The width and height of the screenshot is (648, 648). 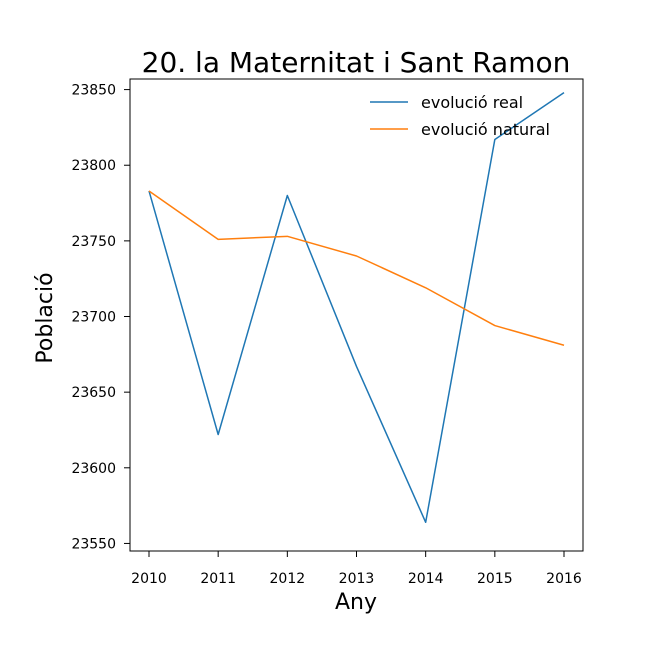 What do you see at coordinates (356, 569) in the screenshot?
I see `x-axis: 2010 2011 2012 2013 2014 2015 2016` at bounding box center [356, 569].